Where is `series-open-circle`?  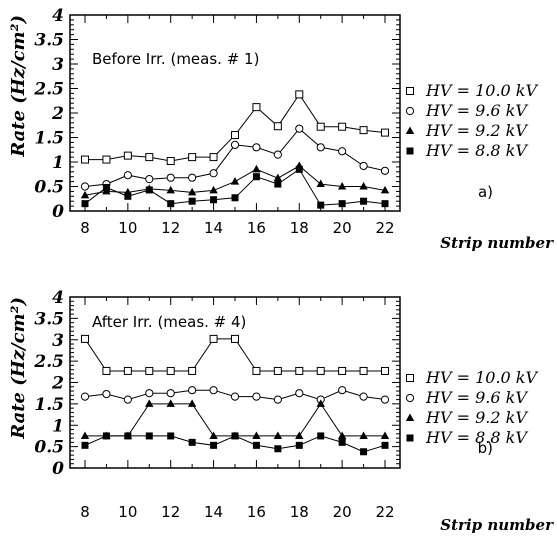
series-open-circle is located at coordinates (235, 395).